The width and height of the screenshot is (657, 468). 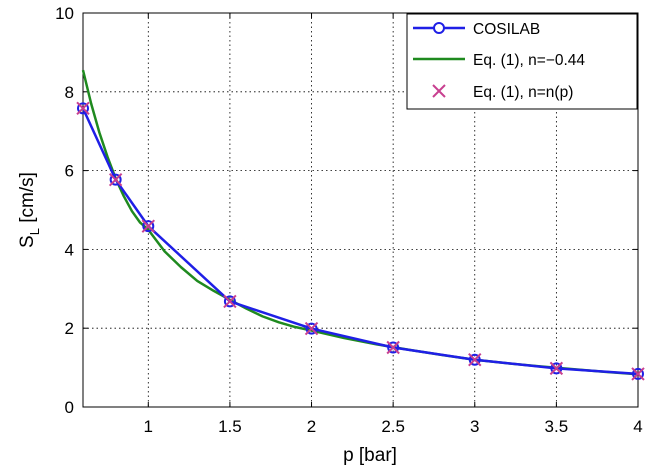 What do you see at coordinates (230, 426) in the screenshot?
I see `x-tick-label: 1.5` at bounding box center [230, 426].